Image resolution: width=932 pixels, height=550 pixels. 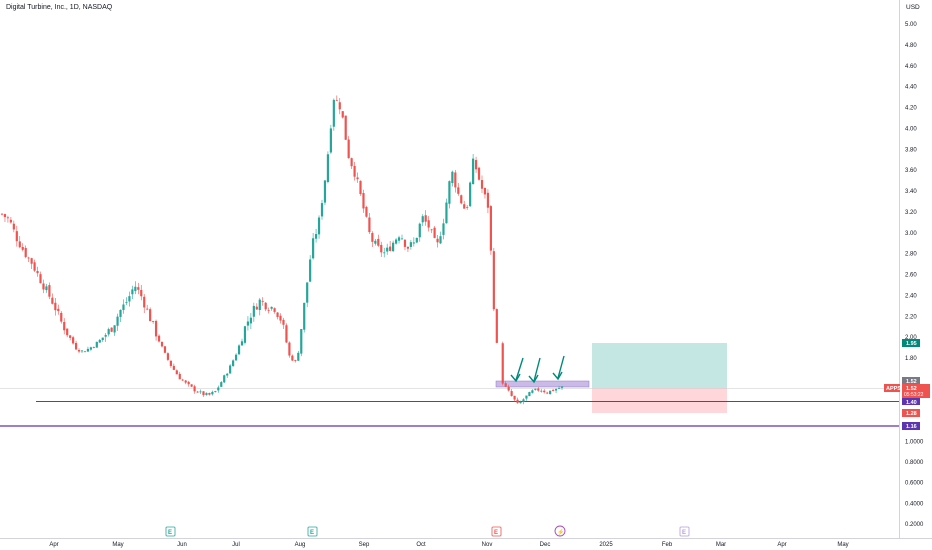 What do you see at coordinates (911, 276) in the screenshot?
I see `price-axis-label: 2.60` at bounding box center [911, 276].